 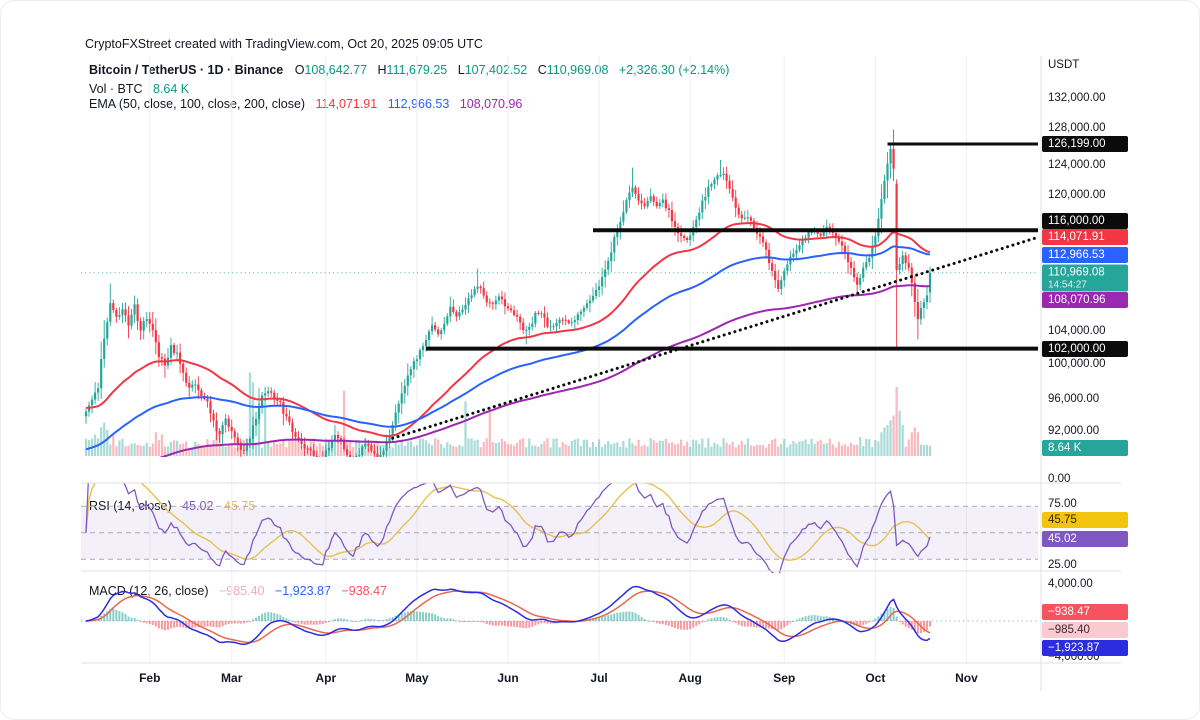 I want to click on volume-value: 8.64 K, so click(x=171, y=89).